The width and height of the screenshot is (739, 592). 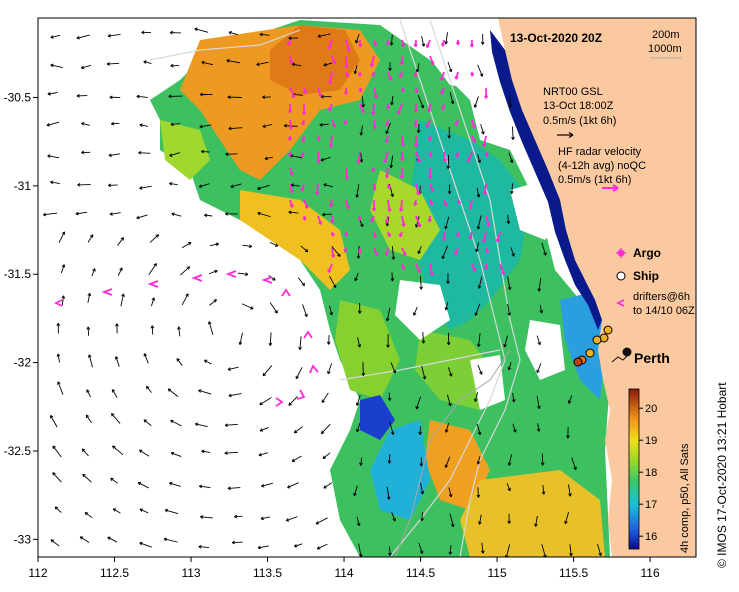 I want to click on isobath-label-1000m: 1000m, so click(x=665, y=49).